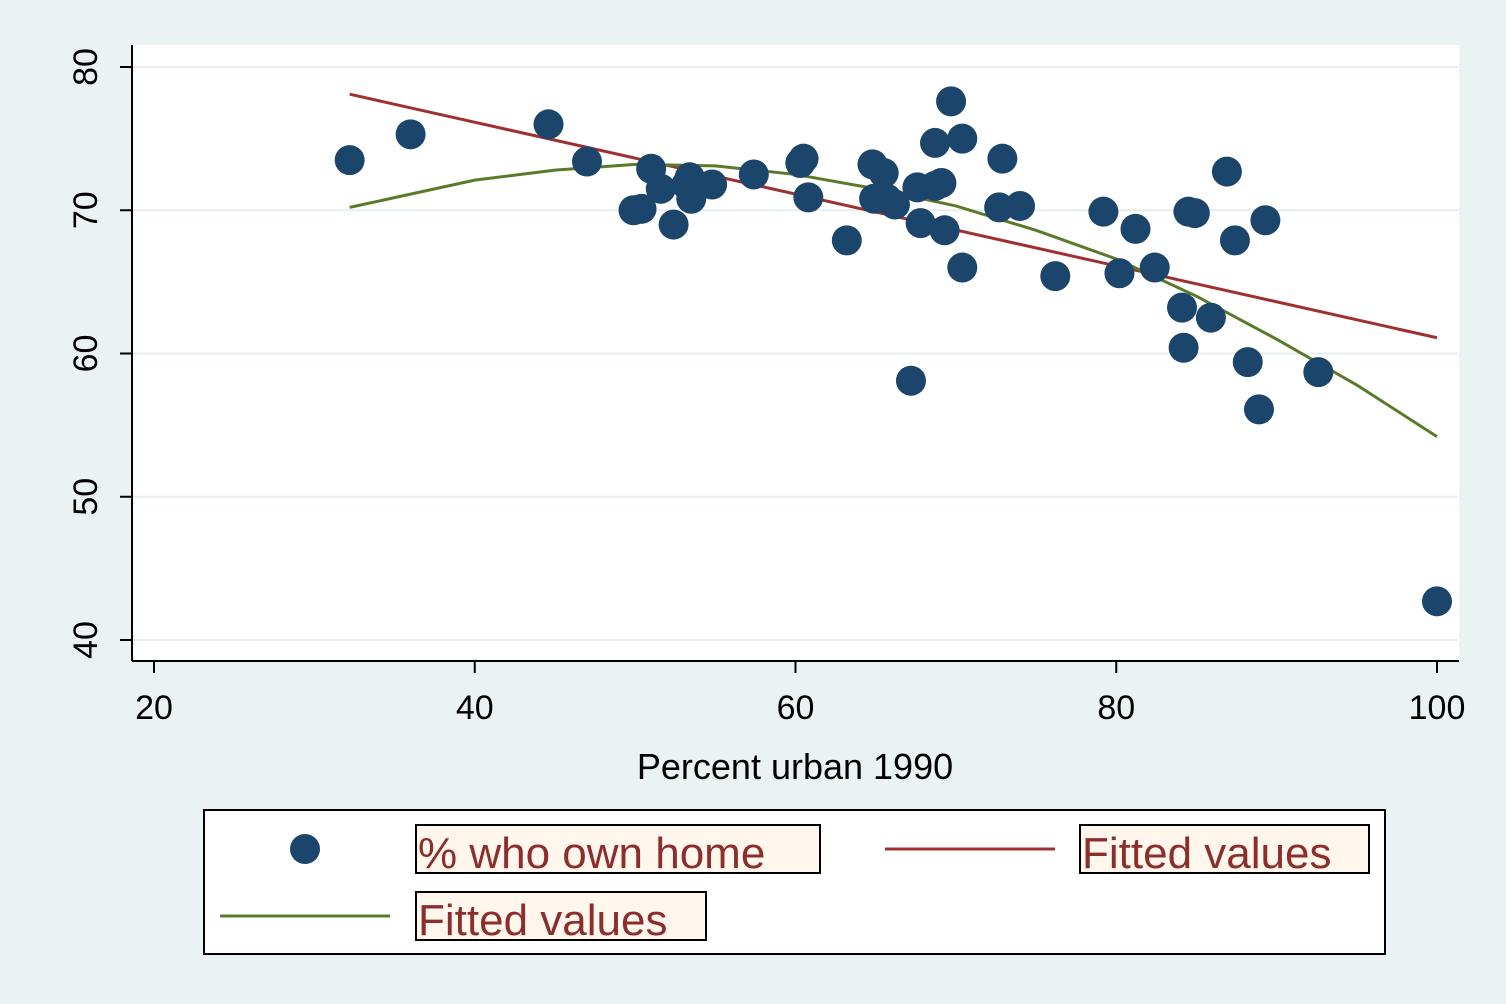  Describe the element at coordinates (1206, 853) in the screenshot. I see `legend-label-linear-fit: Fitted values` at that location.